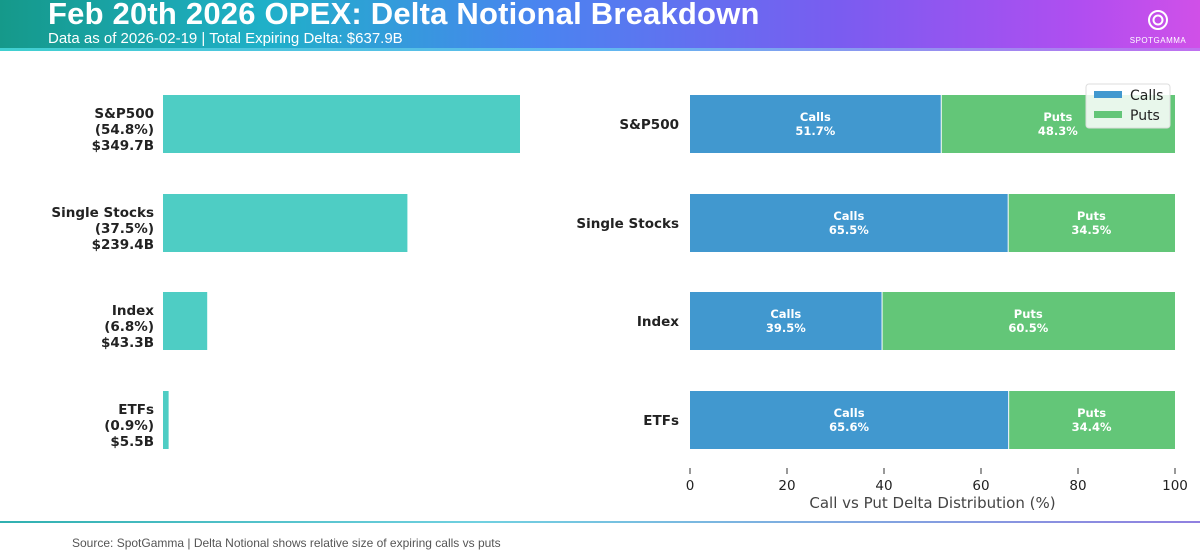 This screenshot has width=1200, height=550. What do you see at coordinates (129, 426) in the screenshot?
I see `left-bar-label: (0.9%)` at bounding box center [129, 426].